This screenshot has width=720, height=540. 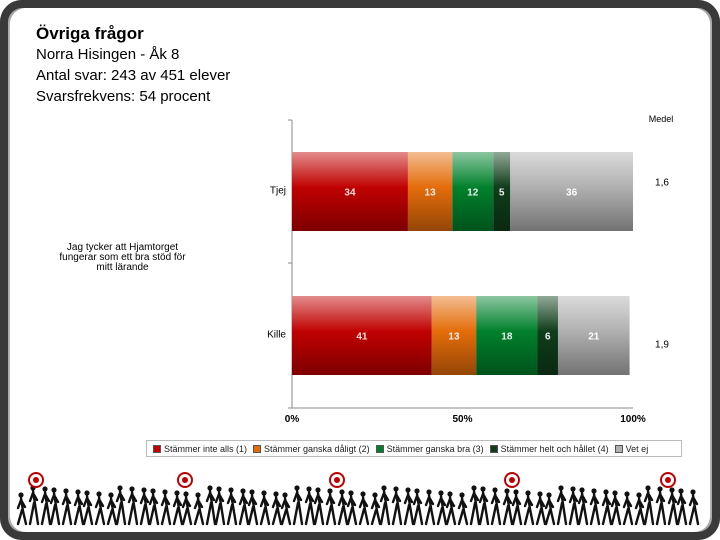 What do you see at coordinates (276, 335) in the screenshot?
I see `category-label-kille: Kille` at bounding box center [276, 335].